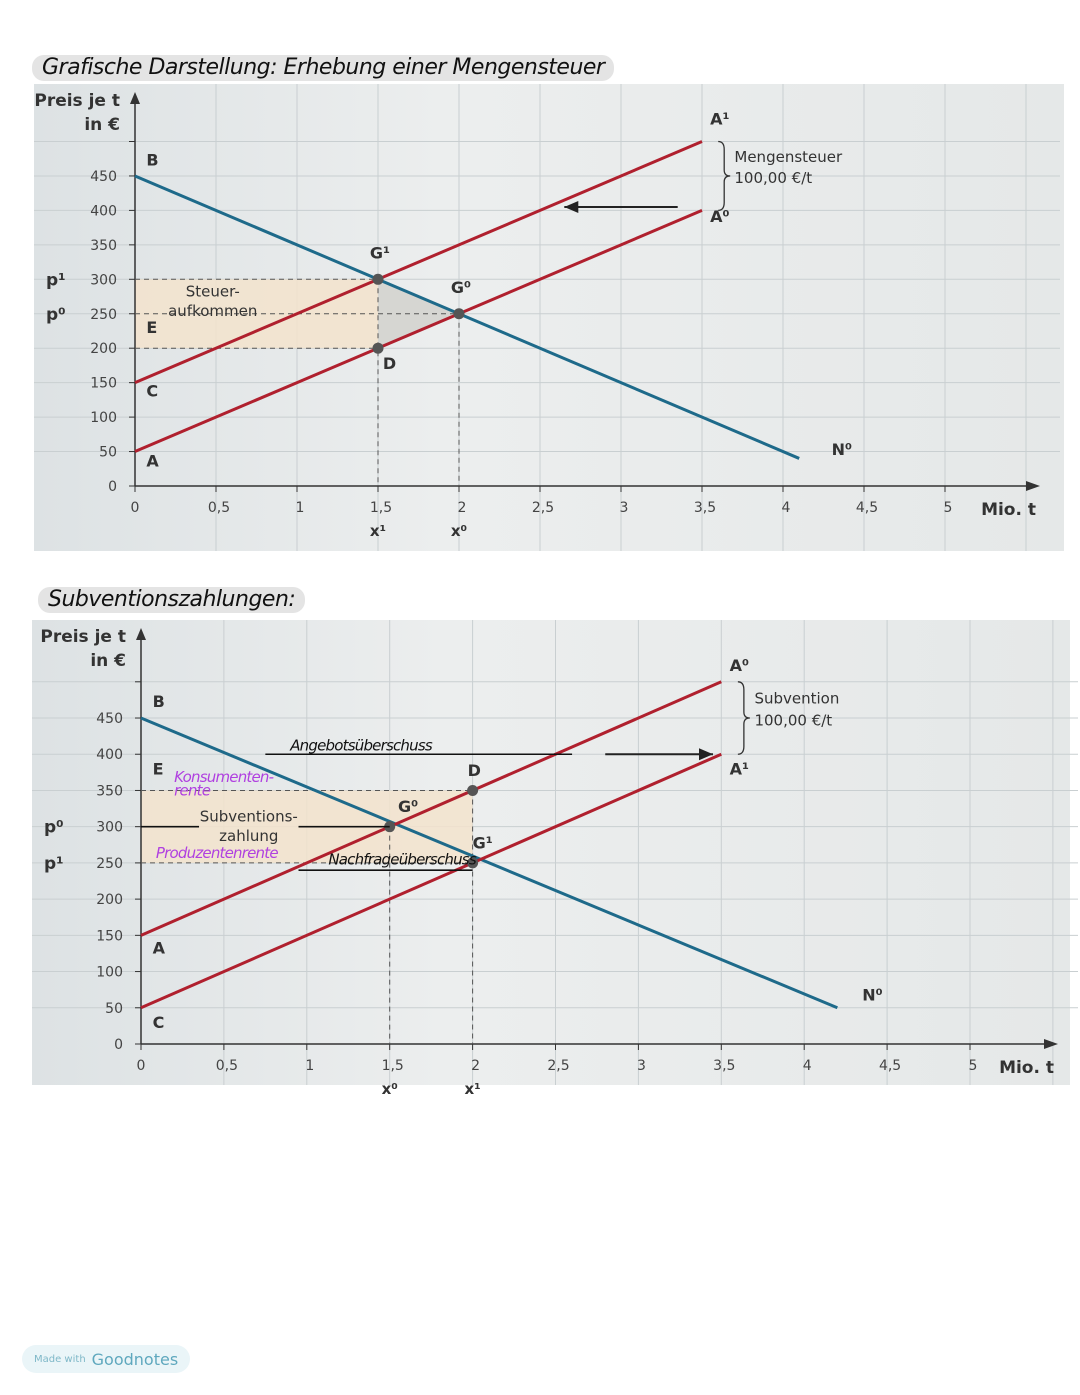  Describe the element at coordinates (461, 287) in the screenshot. I see `chart1-label-G⁰: G⁰` at that location.